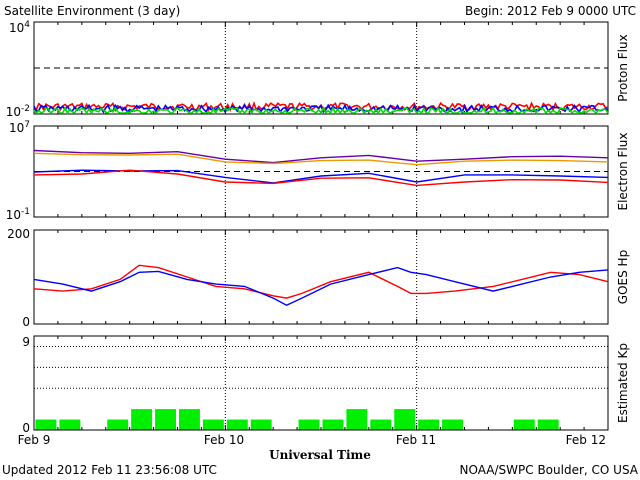  I want to click on y-axis-label: Estimated Kp, so click(623, 383).